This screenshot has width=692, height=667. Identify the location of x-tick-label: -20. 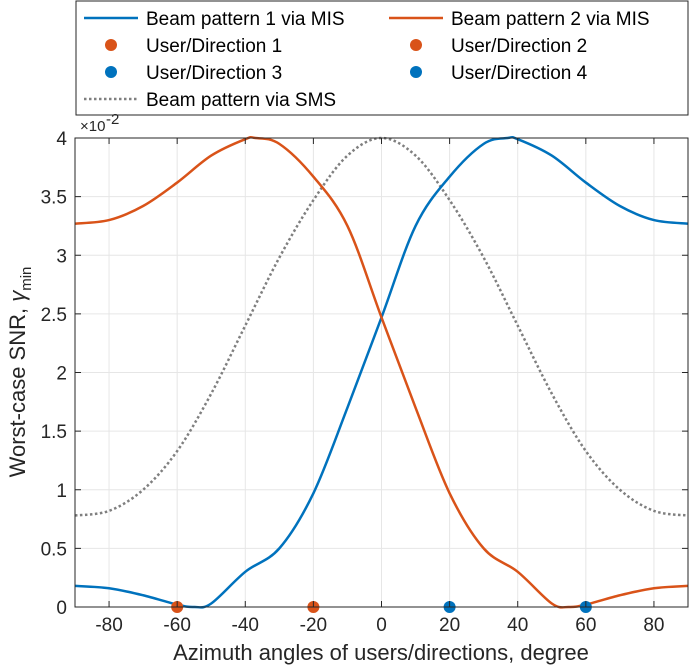
(313, 625).